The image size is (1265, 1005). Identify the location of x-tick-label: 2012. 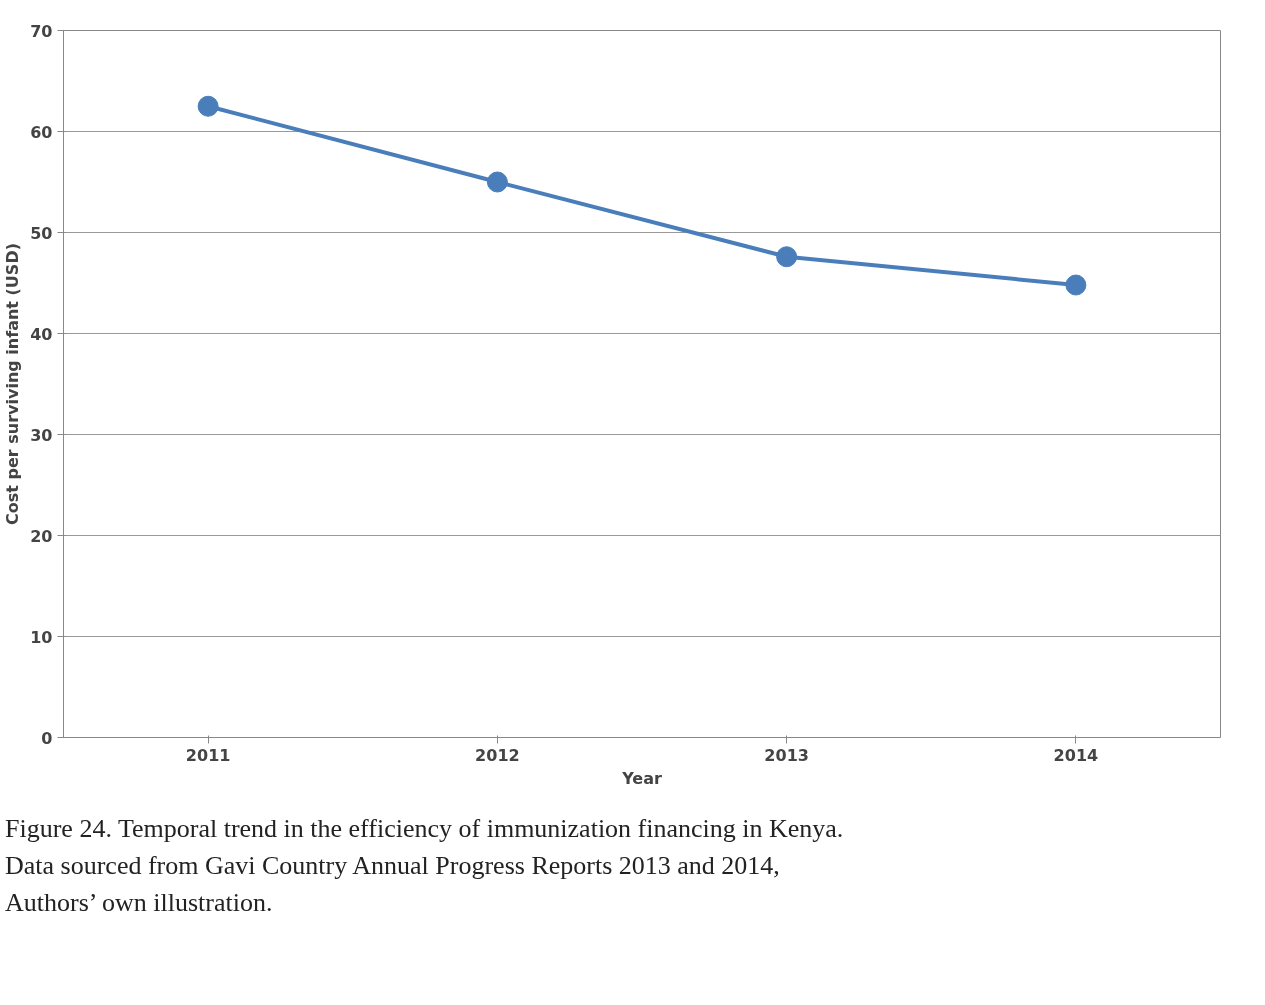
(497, 755).